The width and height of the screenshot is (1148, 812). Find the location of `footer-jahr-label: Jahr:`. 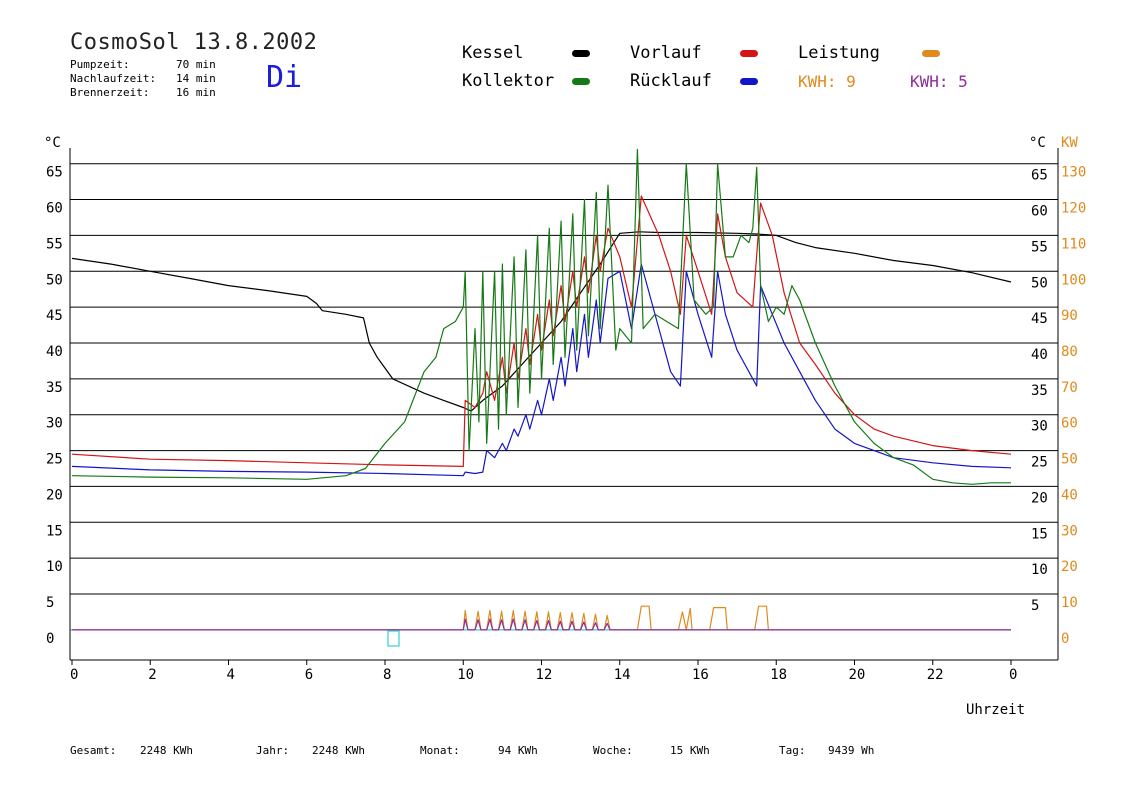

footer-jahr-label: Jahr: is located at coordinates (273, 750).